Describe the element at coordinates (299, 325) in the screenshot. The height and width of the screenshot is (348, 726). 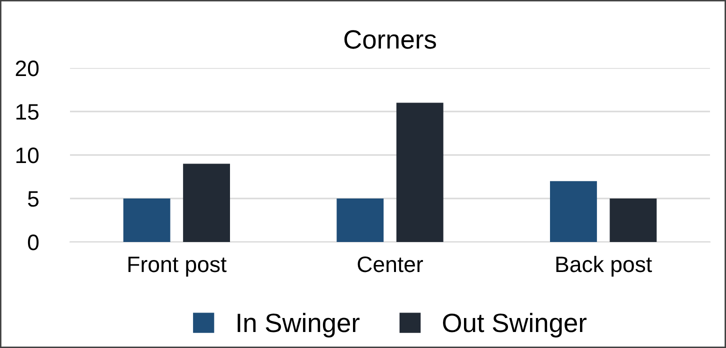
I see `legend-label: In Swinger` at that location.